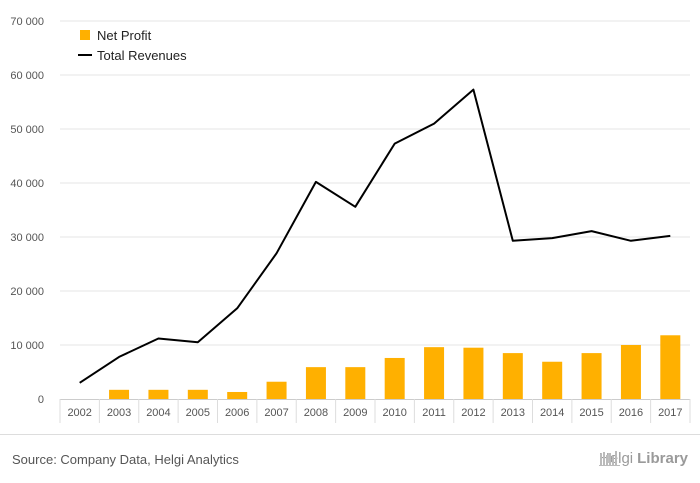 This screenshot has height=483, width=700. Describe the element at coordinates (276, 413) in the screenshot. I see `x-tick-label: 2007` at that location.